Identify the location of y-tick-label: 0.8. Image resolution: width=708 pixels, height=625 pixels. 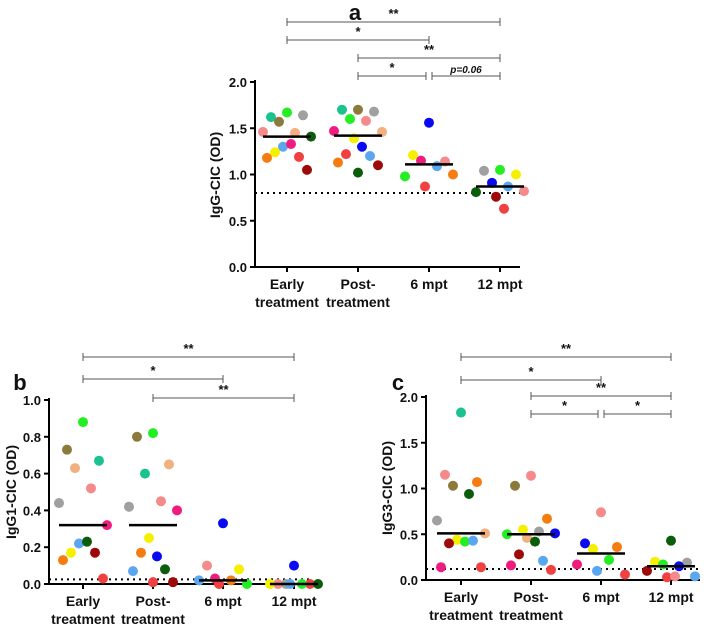
(32, 437).